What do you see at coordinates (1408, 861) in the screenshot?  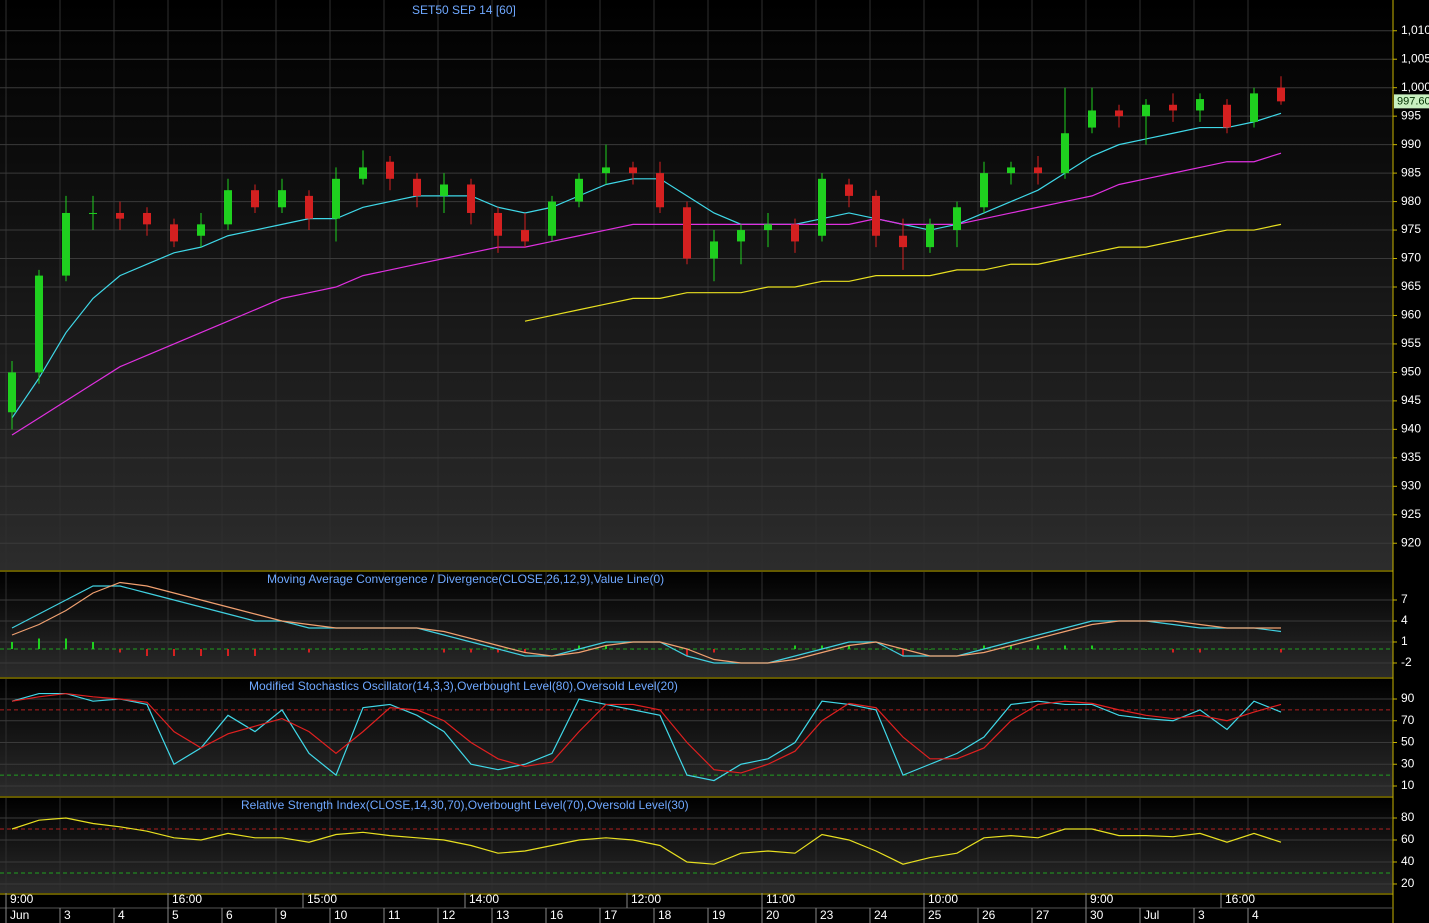 I see `y-tick-label: 40` at bounding box center [1408, 861].